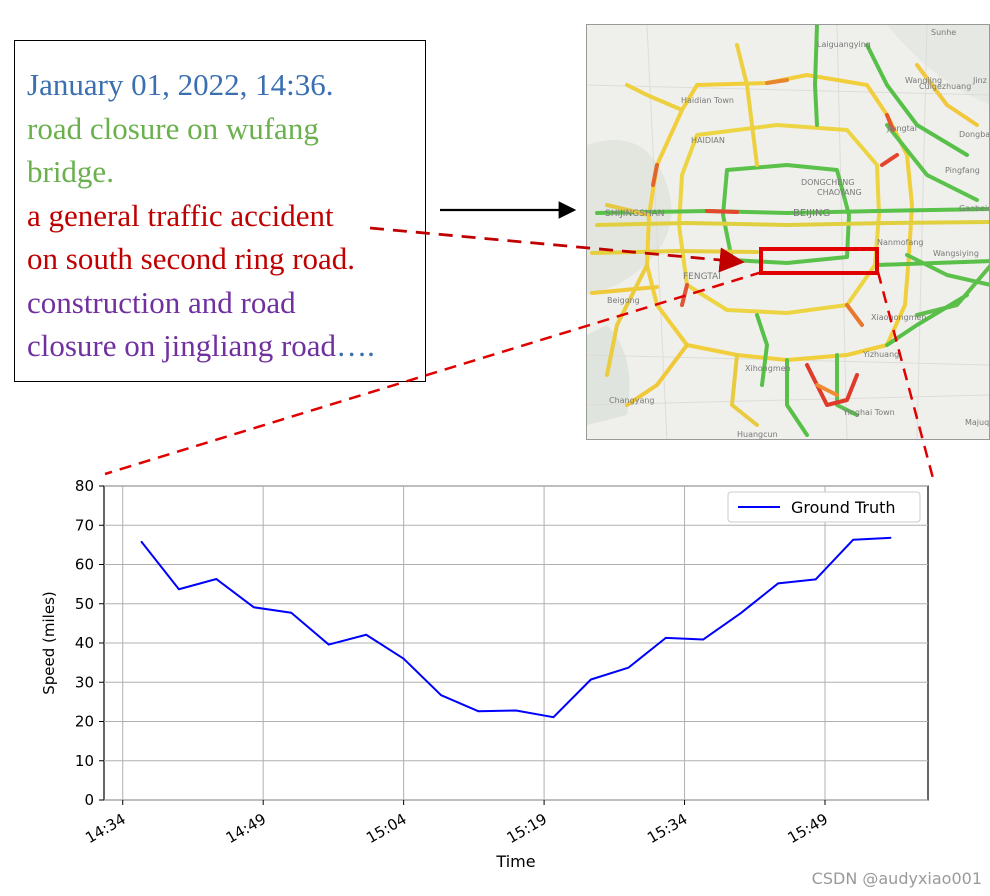 Image resolution: width=990 pixels, height=896 pixels. Describe the element at coordinates (962, 170) in the screenshot. I see `map-label-pingfang: Pingfang` at that location.